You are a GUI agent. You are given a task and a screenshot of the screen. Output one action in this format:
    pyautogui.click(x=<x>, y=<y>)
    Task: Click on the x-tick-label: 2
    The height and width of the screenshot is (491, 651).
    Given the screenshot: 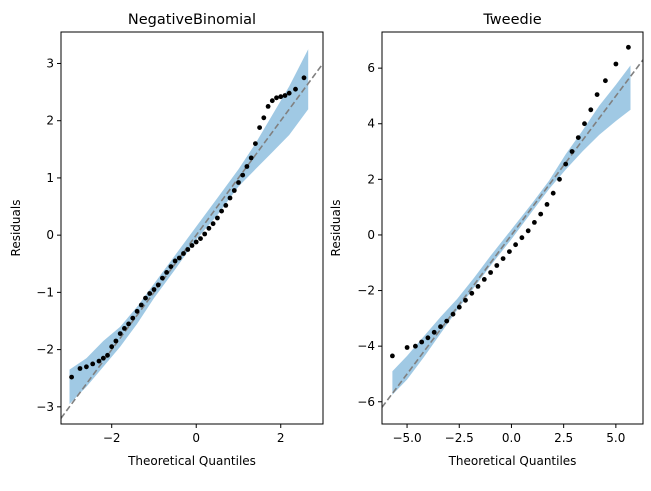 What is the action you would take?
    pyautogui.click(x=281, y=438)
    